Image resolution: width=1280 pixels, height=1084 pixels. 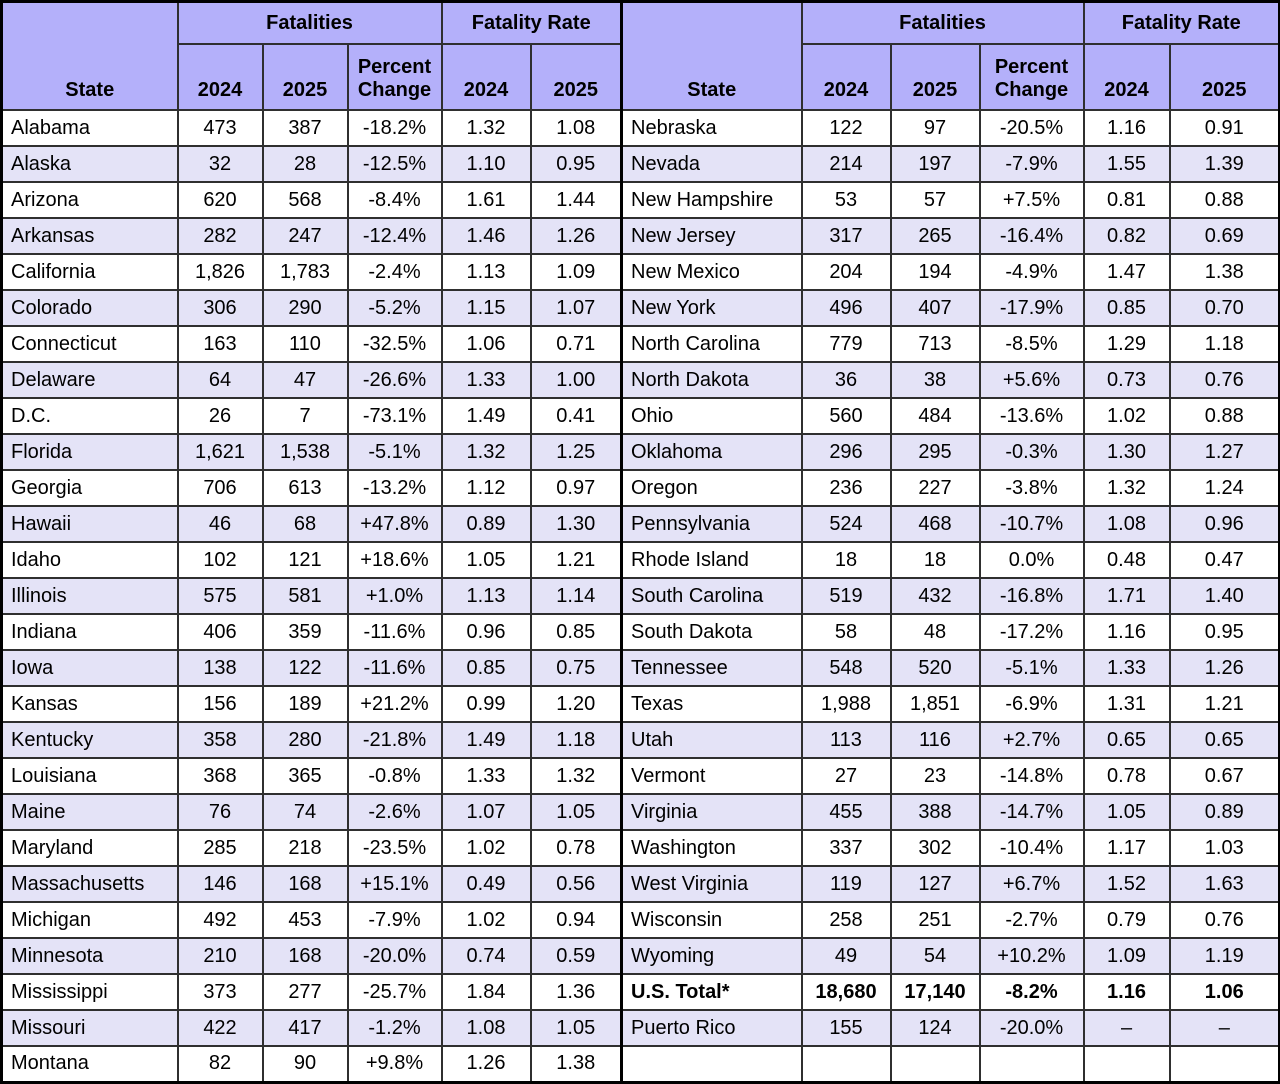 I want to click on value-cell: 1.31, so click(x=1126, y=704).